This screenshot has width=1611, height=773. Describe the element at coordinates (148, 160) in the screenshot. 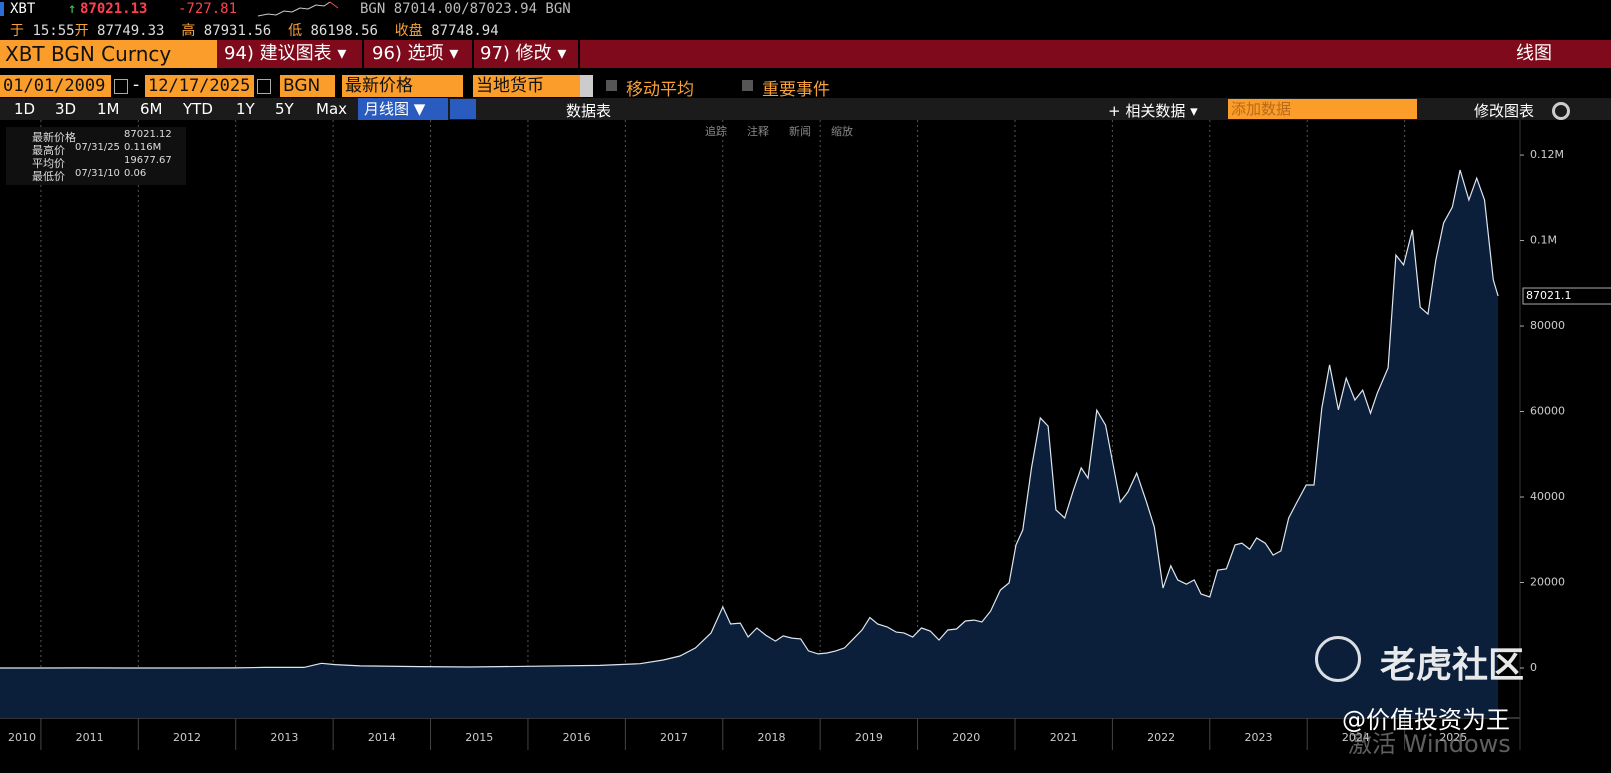

I see `stat-value: 19677.67` at that location.